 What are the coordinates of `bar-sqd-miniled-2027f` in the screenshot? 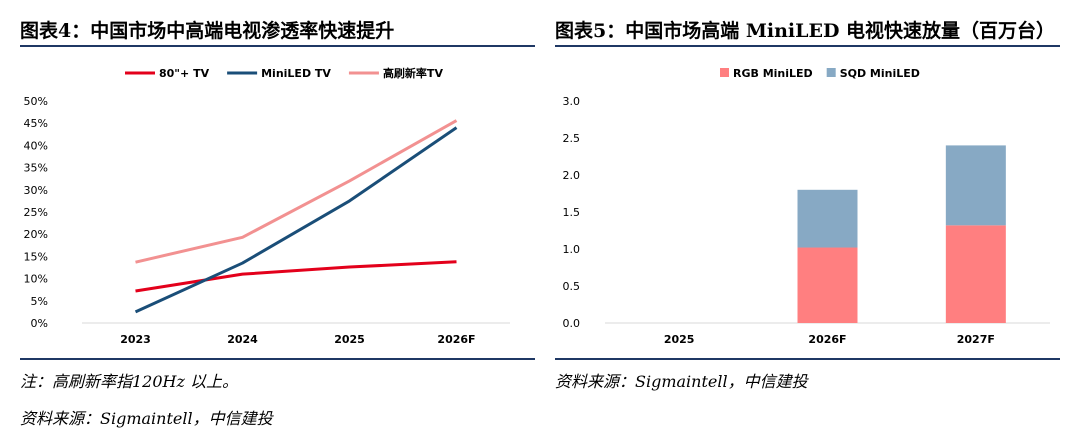 It's located at (975, 185).